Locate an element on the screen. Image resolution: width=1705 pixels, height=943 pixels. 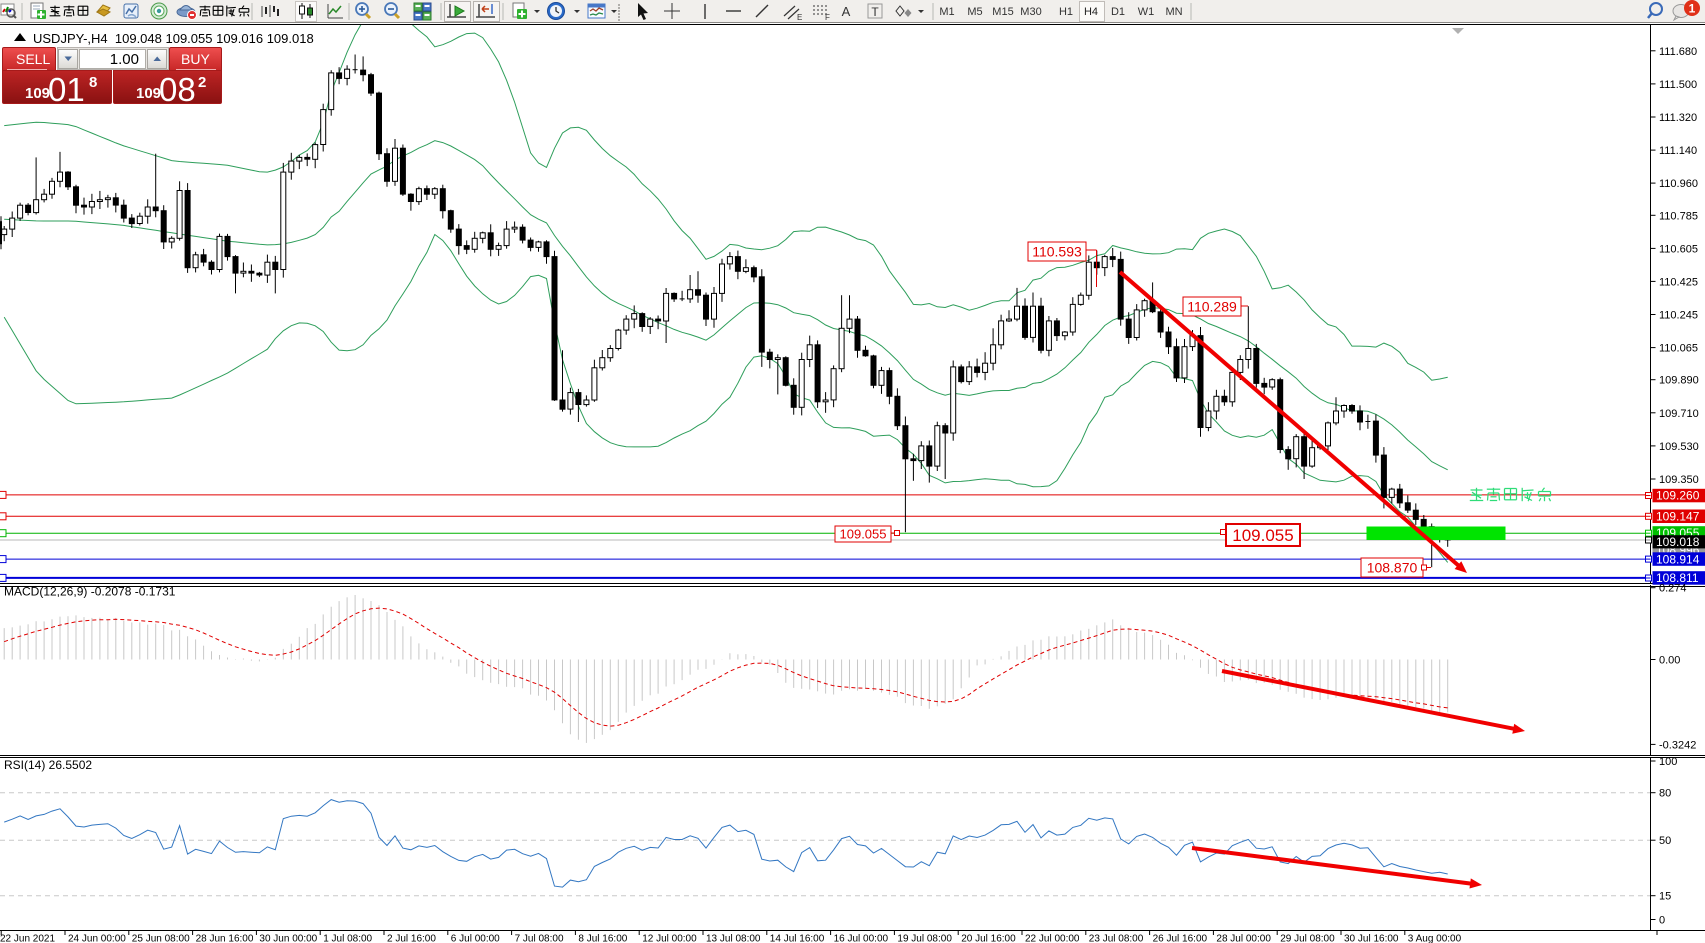
svg-text: H1 is located at coordinates (1066, 12).